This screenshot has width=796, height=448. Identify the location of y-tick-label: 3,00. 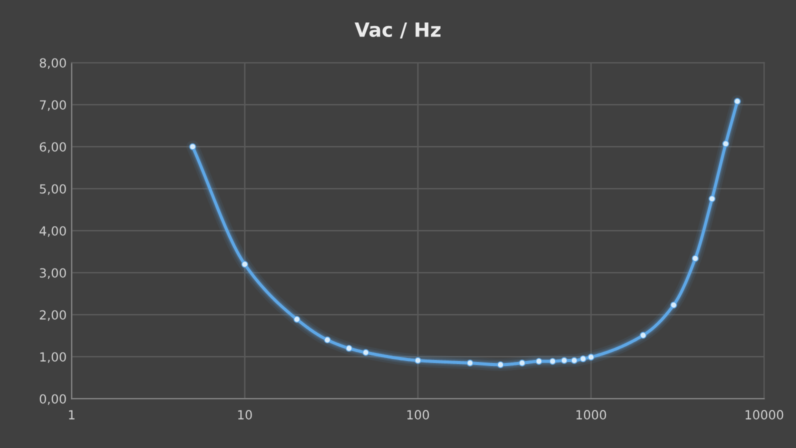
(53, 273).